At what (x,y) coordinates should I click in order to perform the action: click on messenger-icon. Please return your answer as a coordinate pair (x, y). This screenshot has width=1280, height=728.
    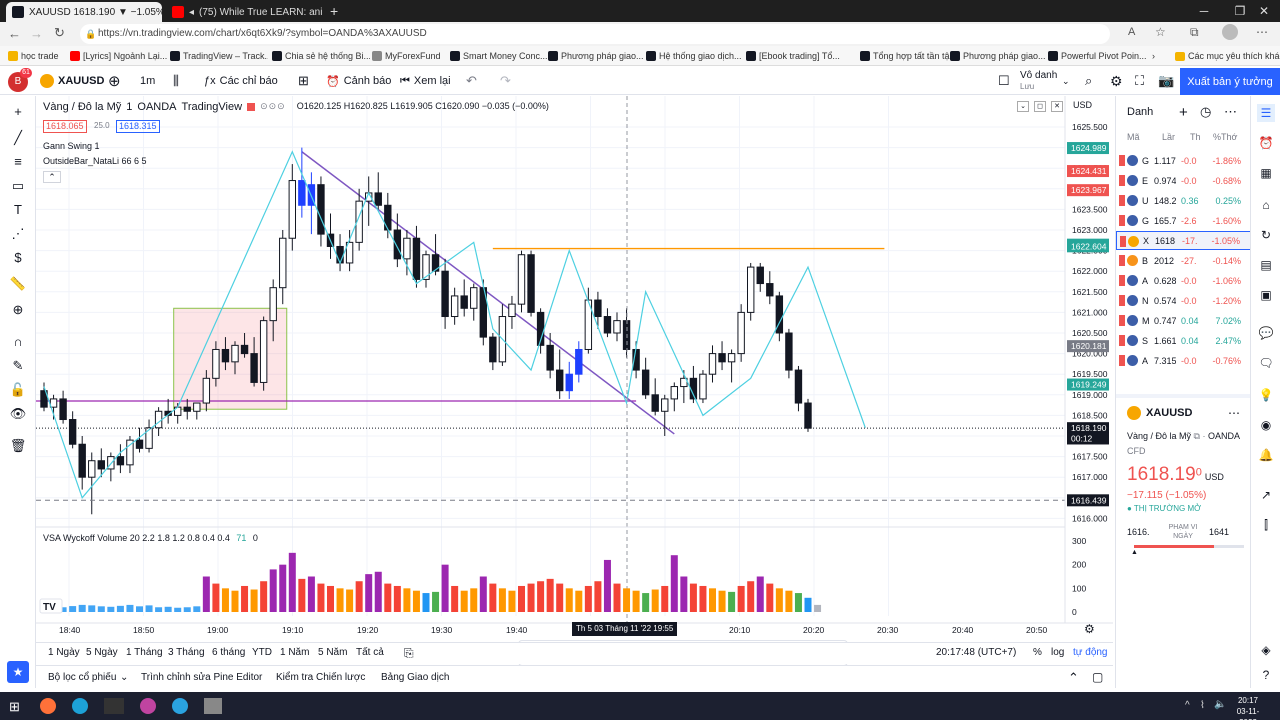
    Looking at the image, I should click on (148, 706).